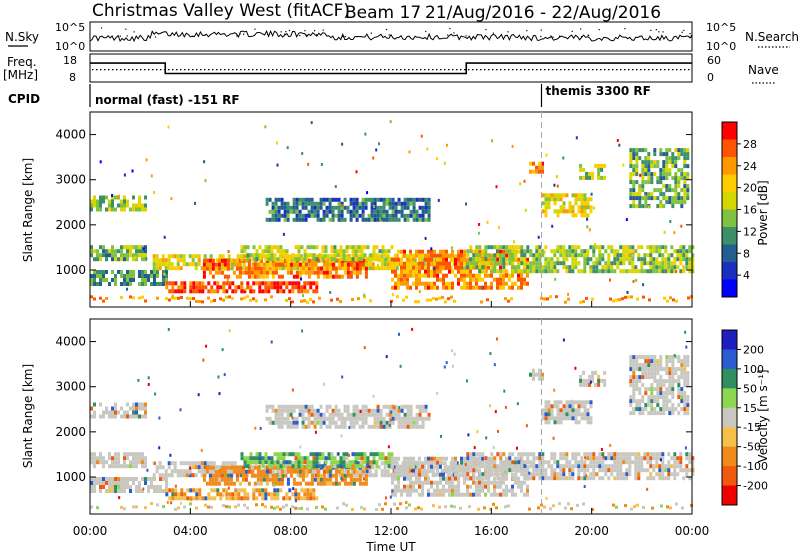 The height and width of the screenshot is (554, 800). What do you see at coordinates (211, 301) in the screenshot?
I see `power-near-range-cell` at bounding box center [211, 301].